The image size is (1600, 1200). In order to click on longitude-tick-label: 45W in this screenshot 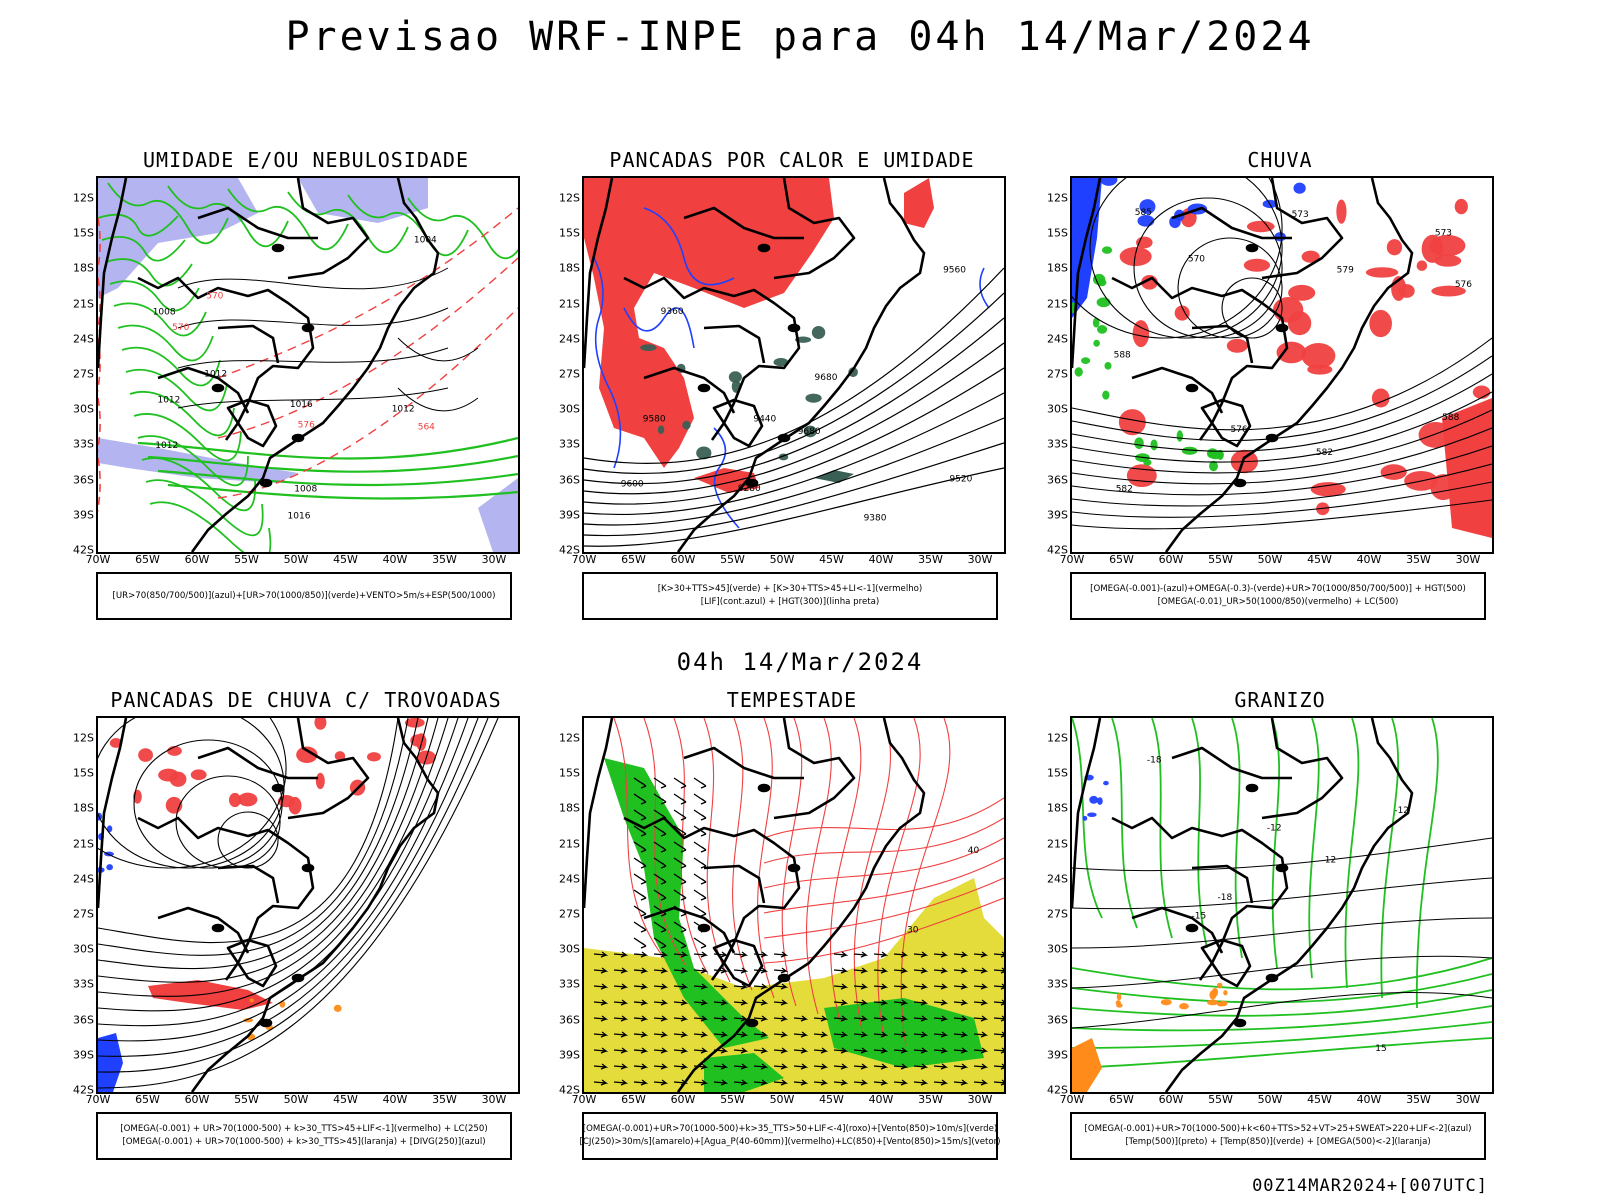, I will do `click(1319, 1099)`.